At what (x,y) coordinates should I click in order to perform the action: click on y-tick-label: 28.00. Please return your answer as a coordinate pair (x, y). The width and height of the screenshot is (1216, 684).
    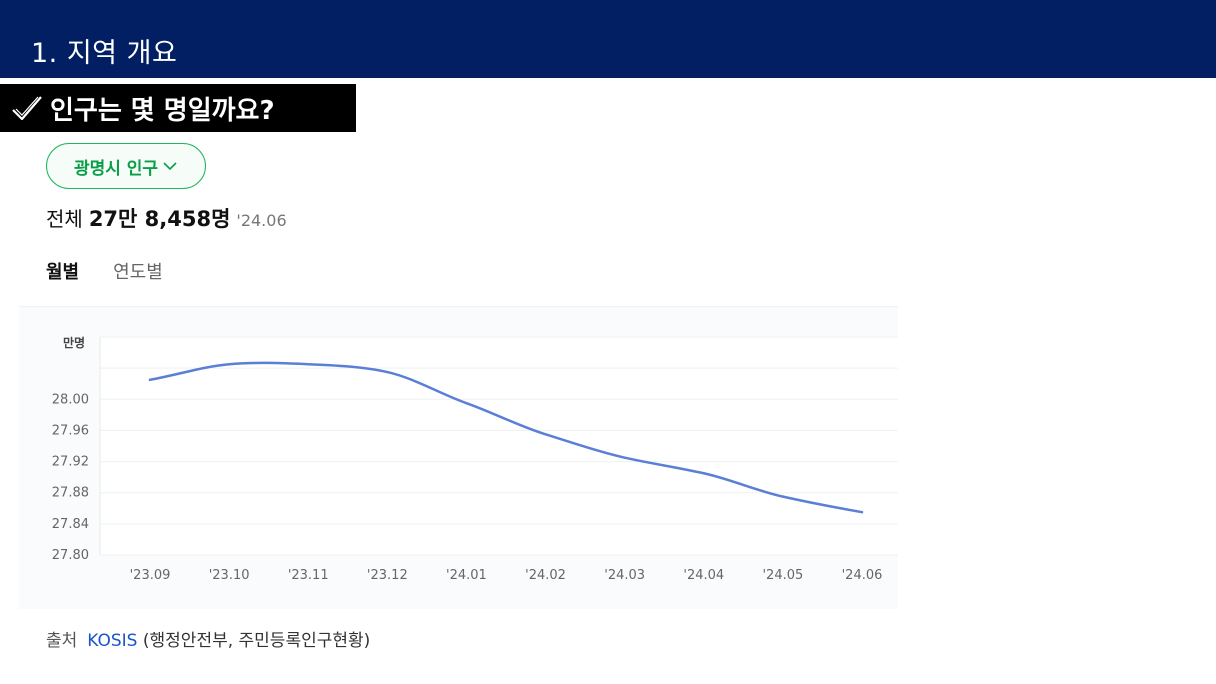
    Looking at the image, I should click on (70, 399).